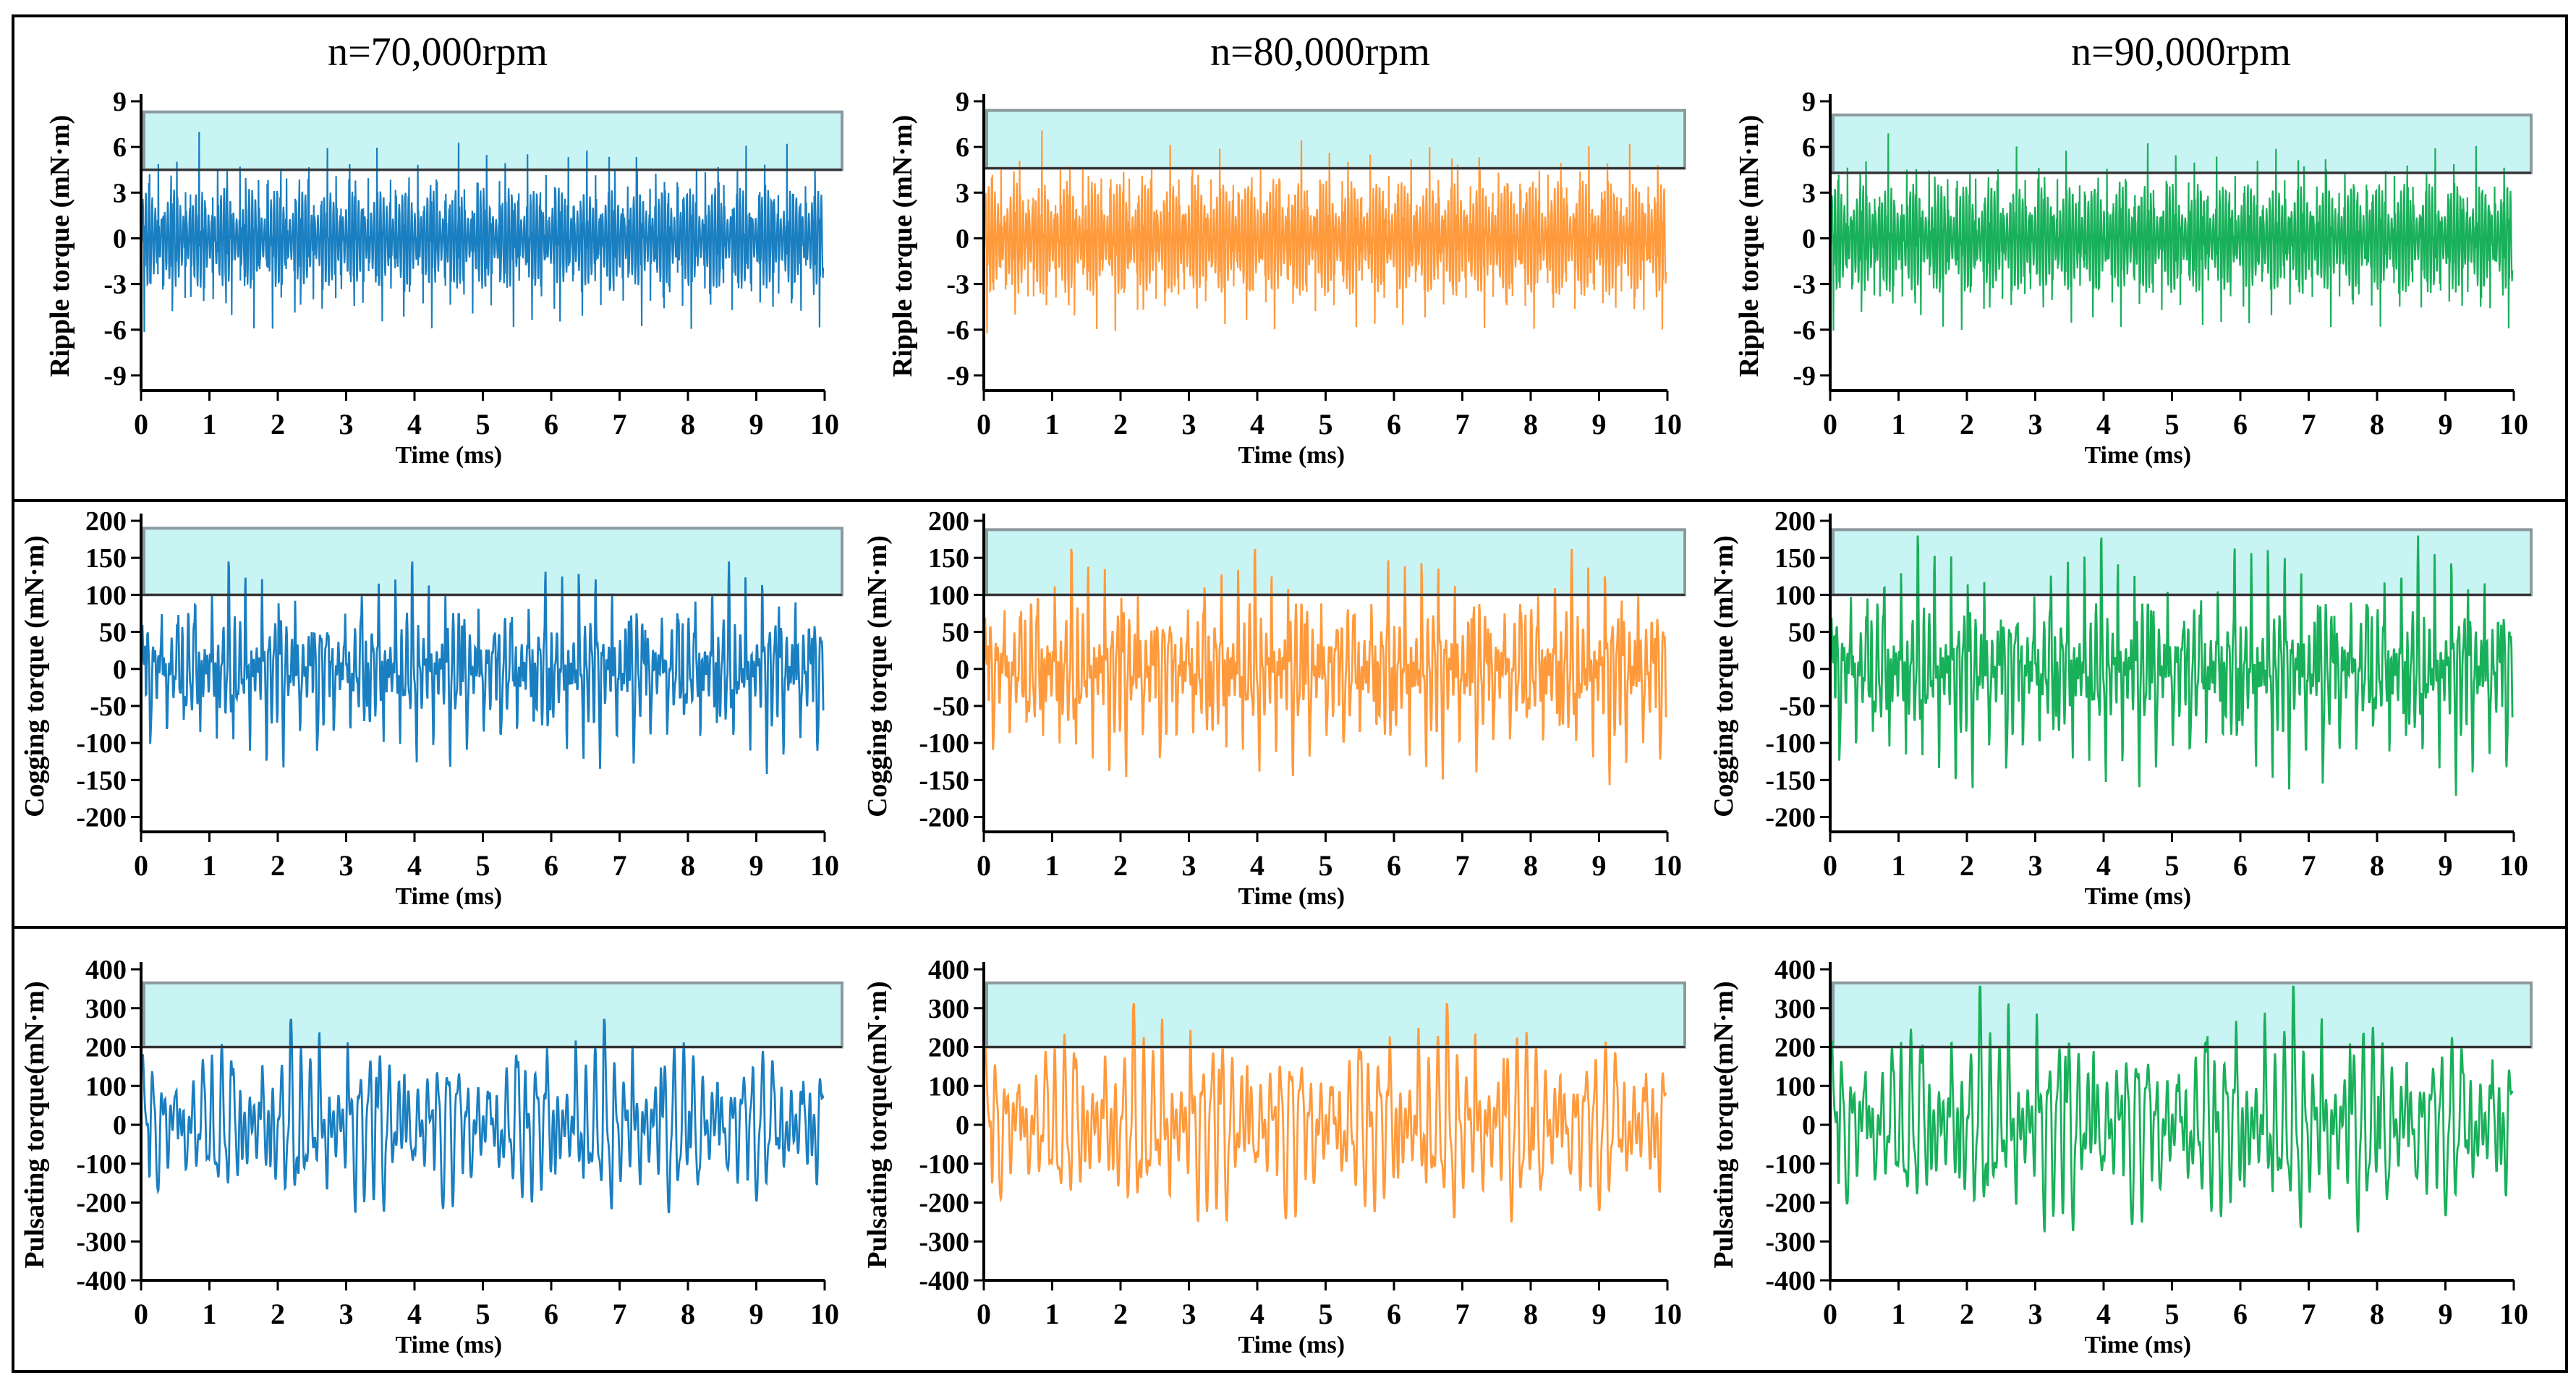 The image size is (2576, 1391). I want to click on chart-r0c1-ytick-label-3: 0, so click(962, 239).